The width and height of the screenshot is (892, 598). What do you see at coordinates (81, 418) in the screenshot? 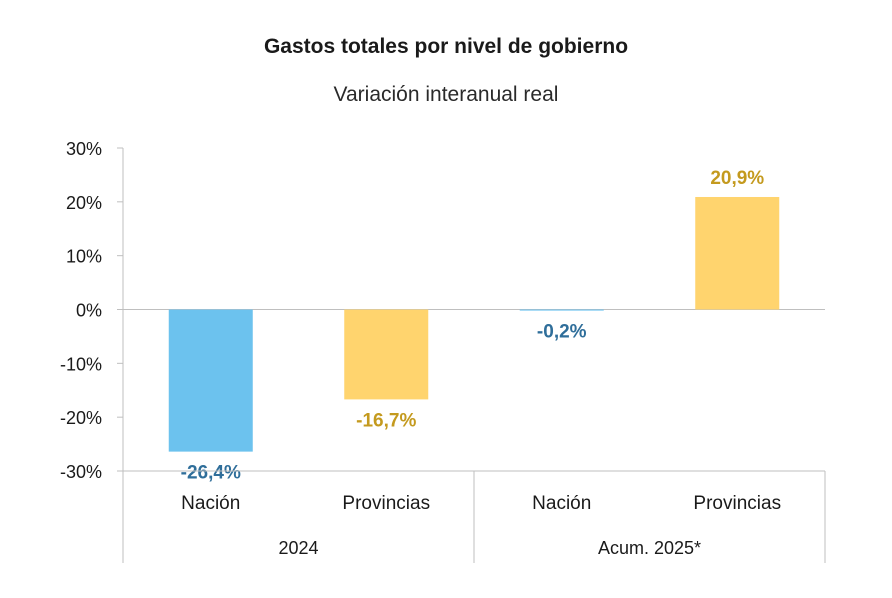
I see `y-tick-label: -20%` at bounding box center [81, 418].